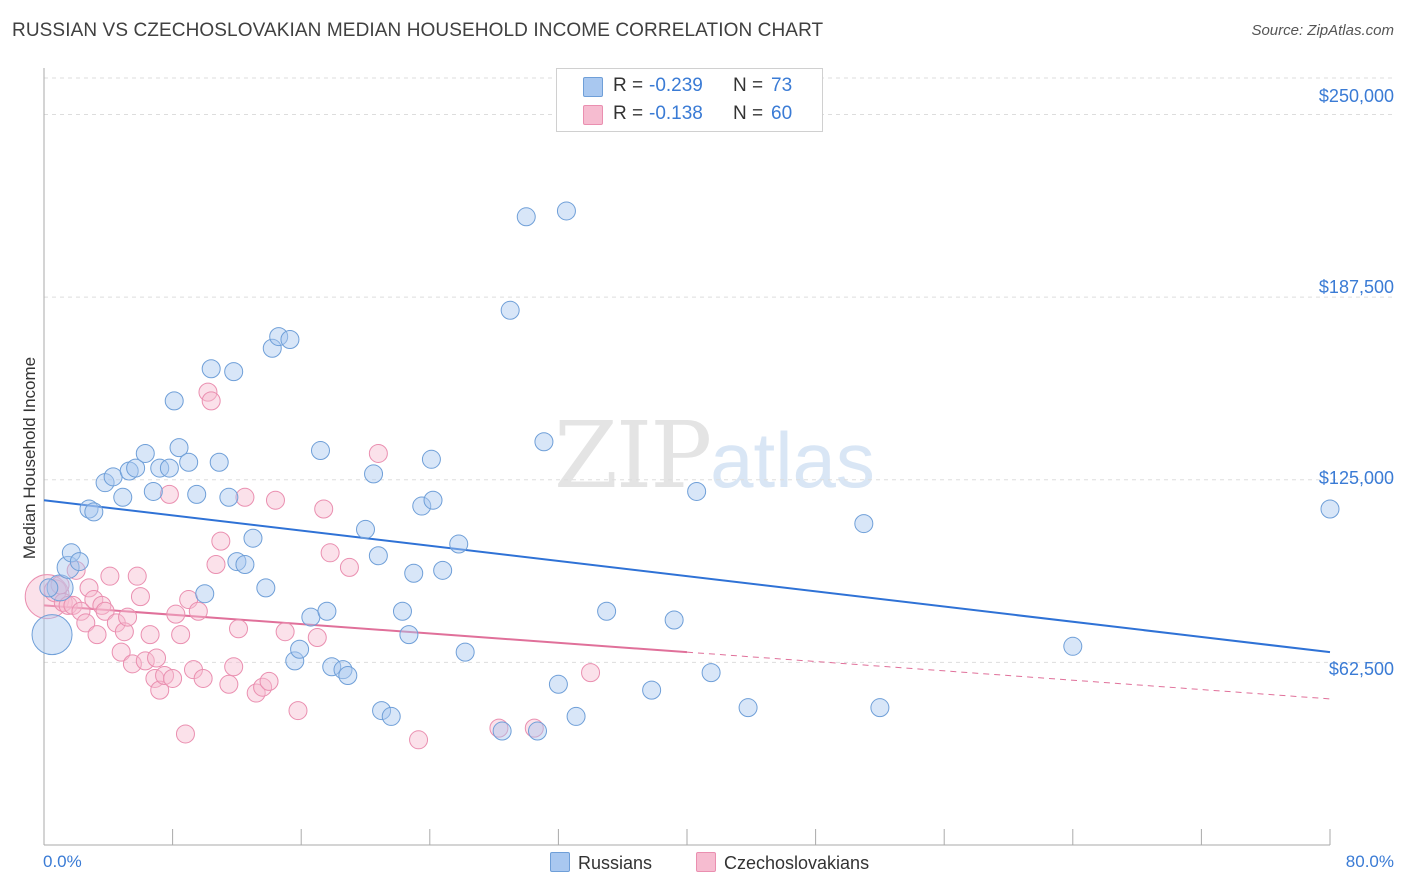 The image size is (1406, 892). Describe the element at coordinates (706, 862) in the screenshot. I see `czechoslovakians-legend-swatch` at that location.